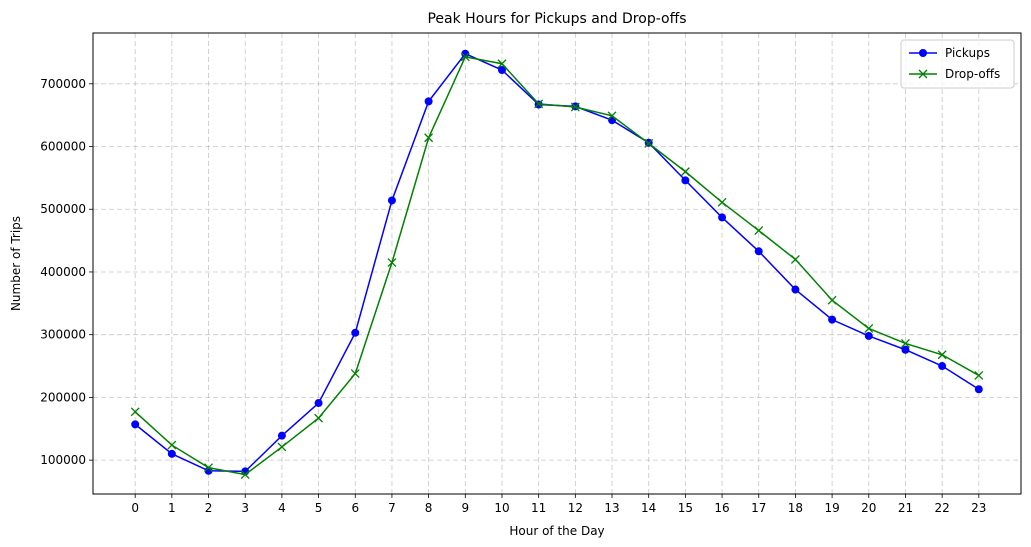 The image size is (1031, 547). I want to click on y-tick-label: 700000, so click(63, 84).